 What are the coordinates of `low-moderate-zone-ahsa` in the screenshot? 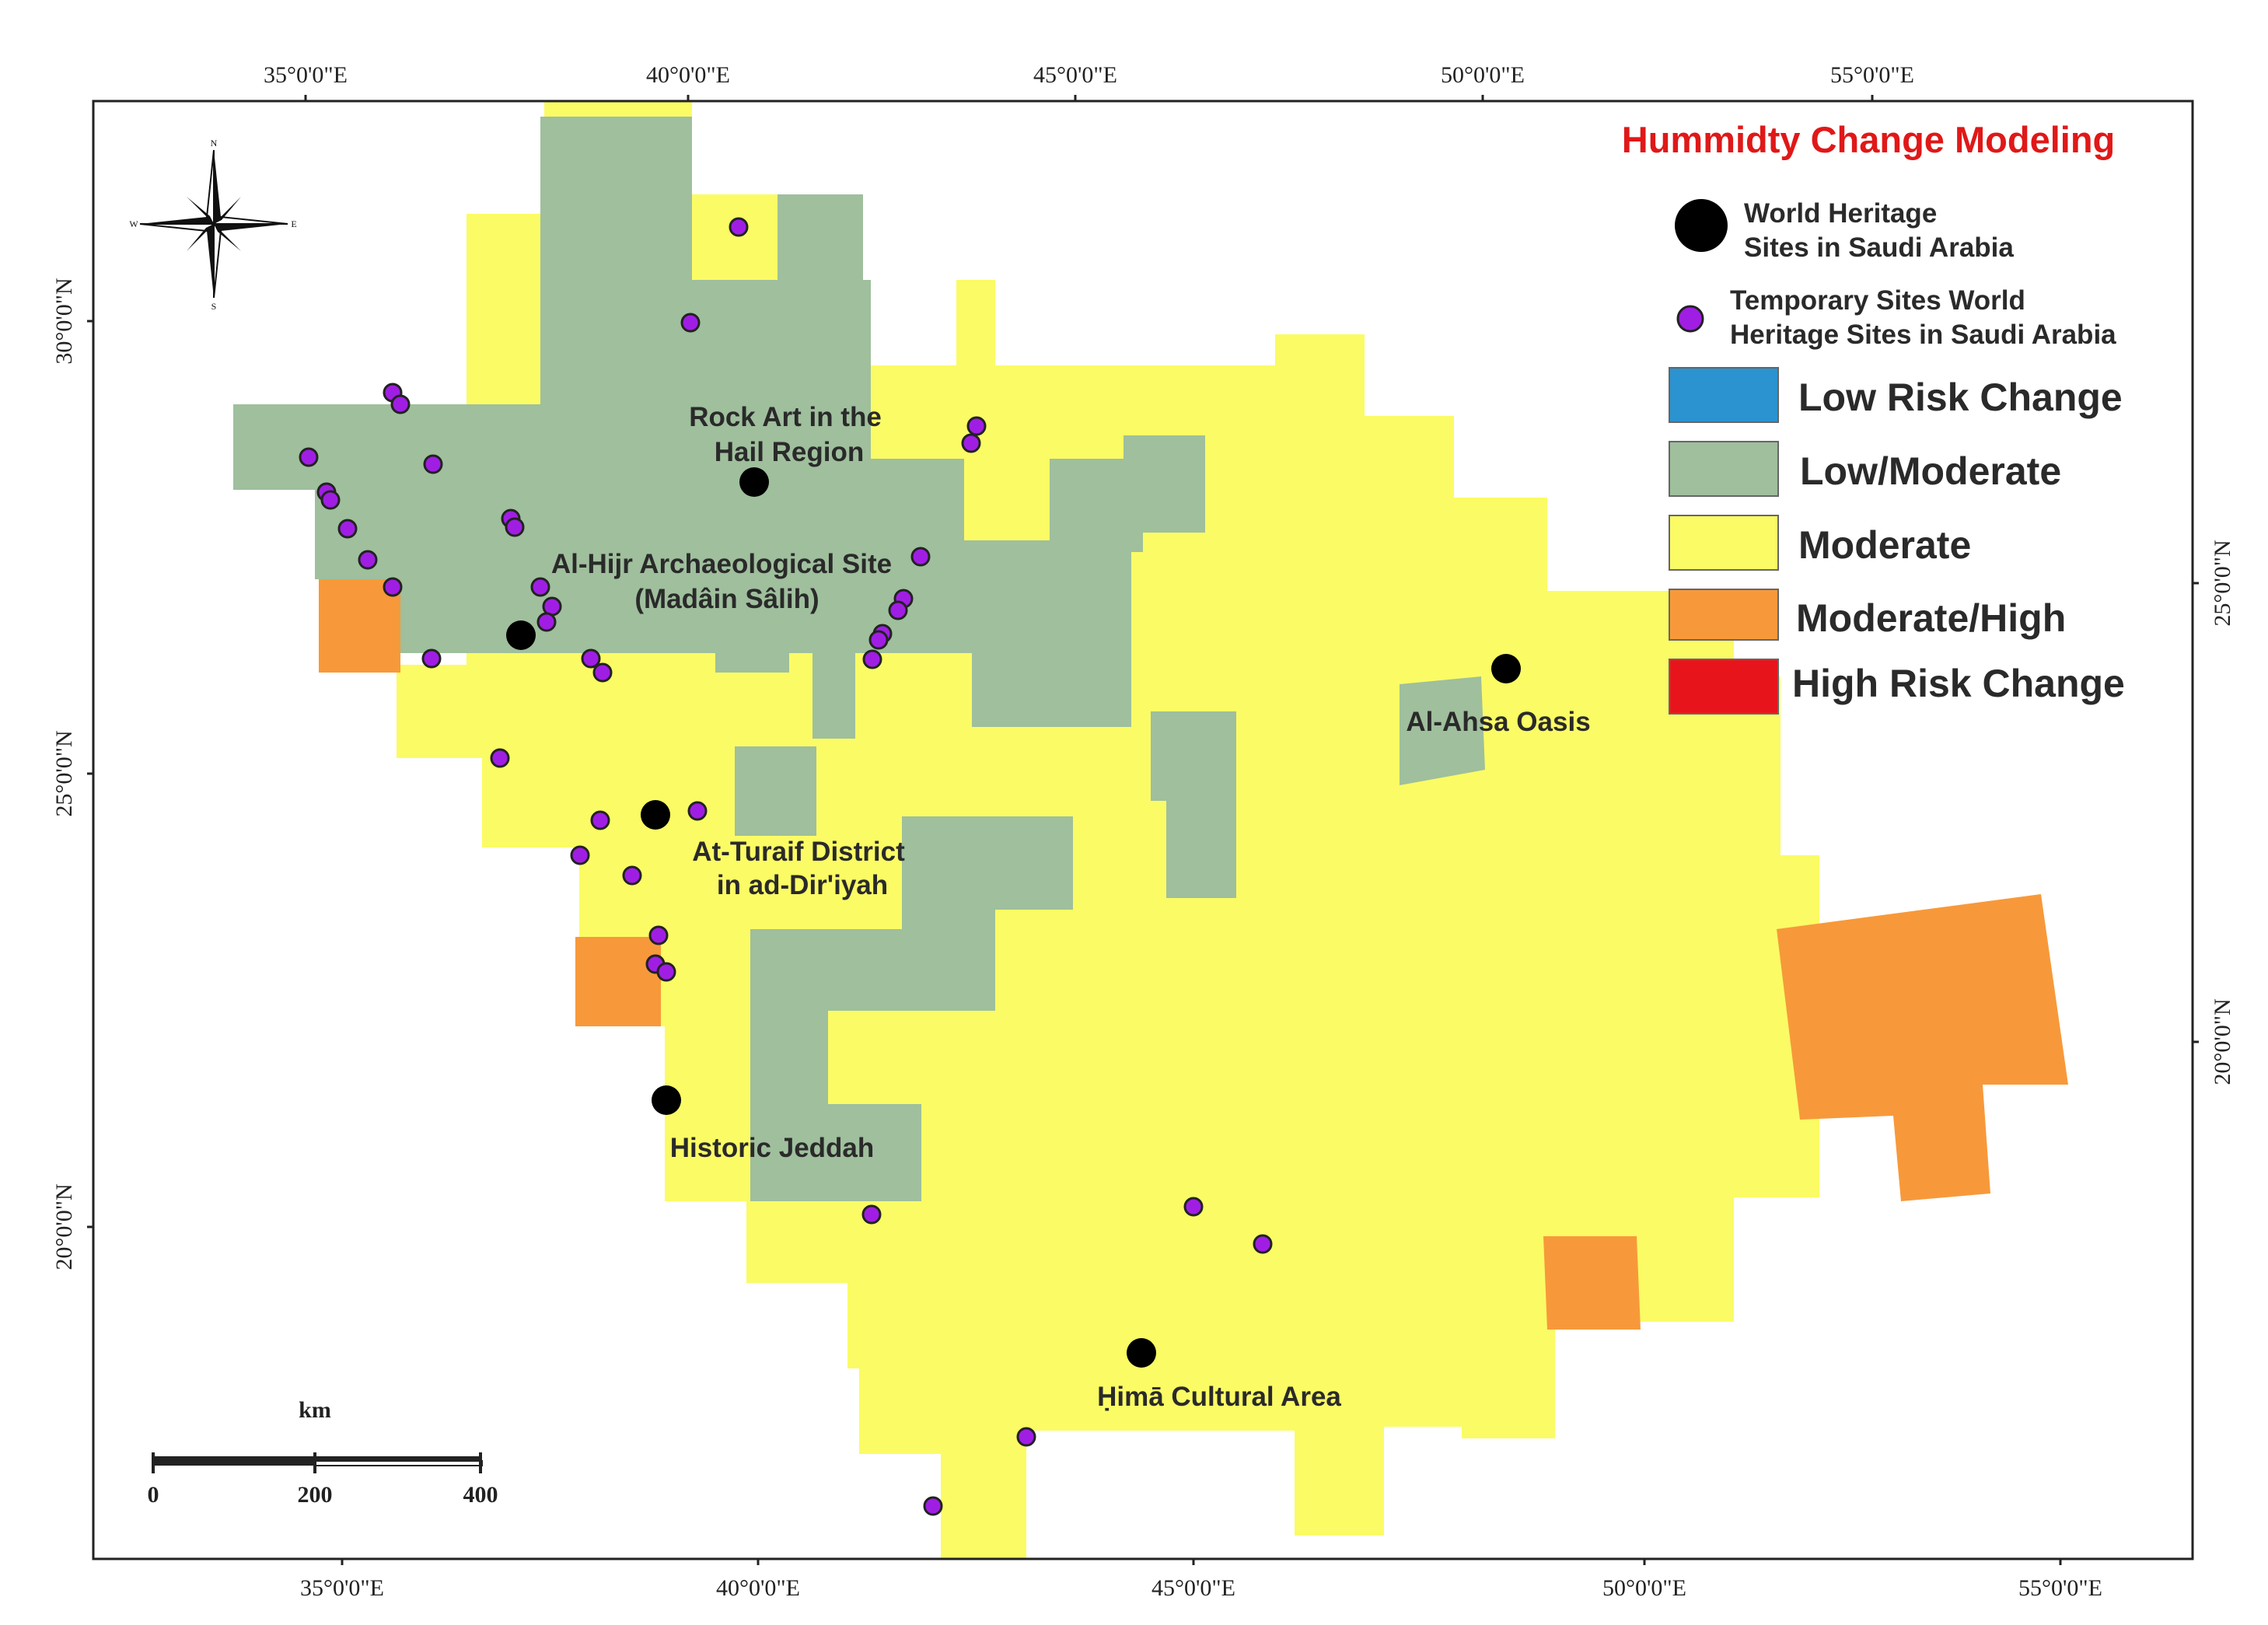 It's located at (1442, 730).